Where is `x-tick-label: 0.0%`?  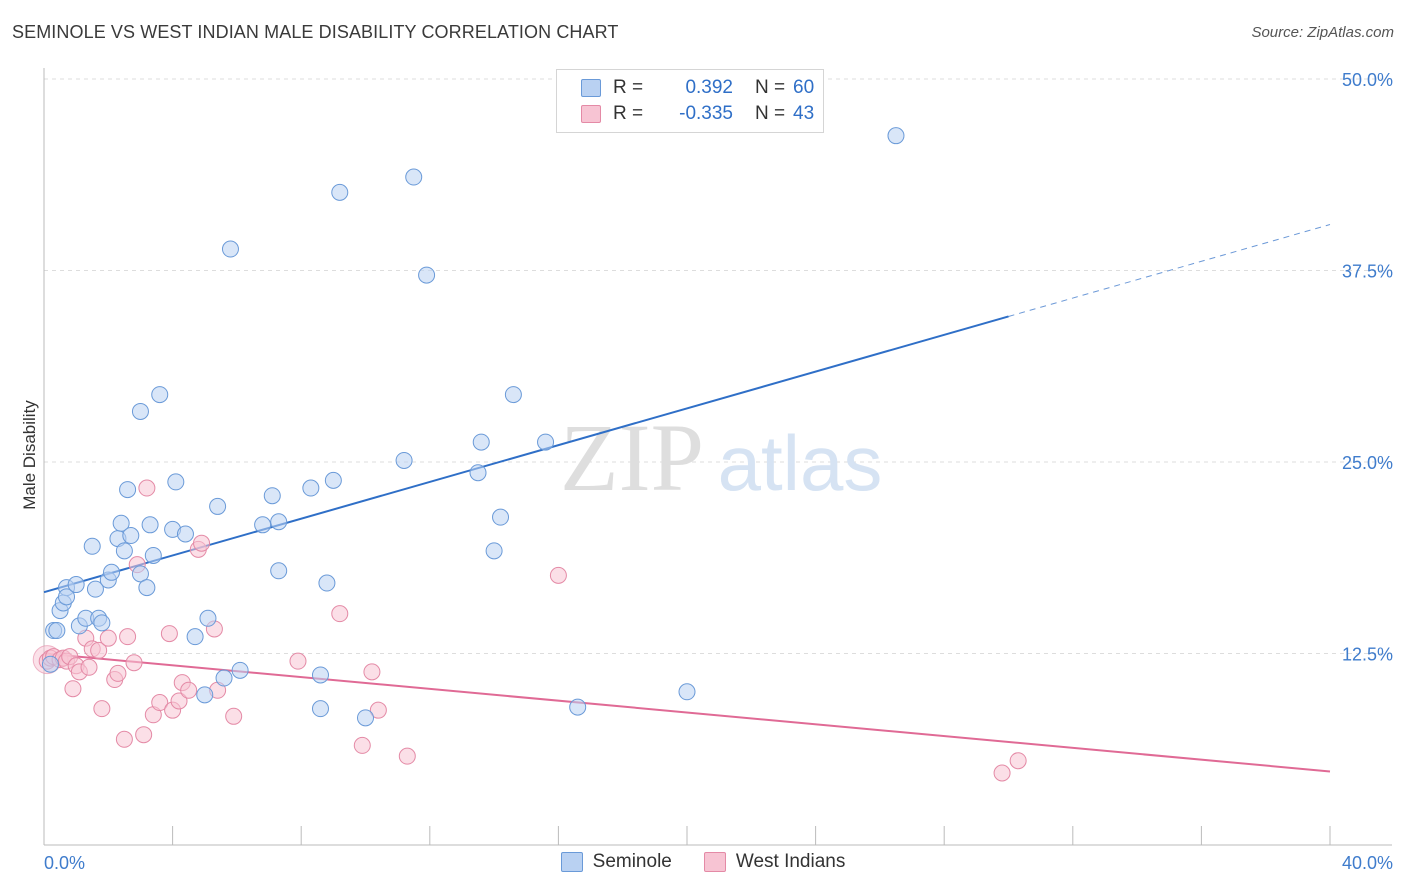
x-tick-label: 0.0% is located at coordinates (64, 863).